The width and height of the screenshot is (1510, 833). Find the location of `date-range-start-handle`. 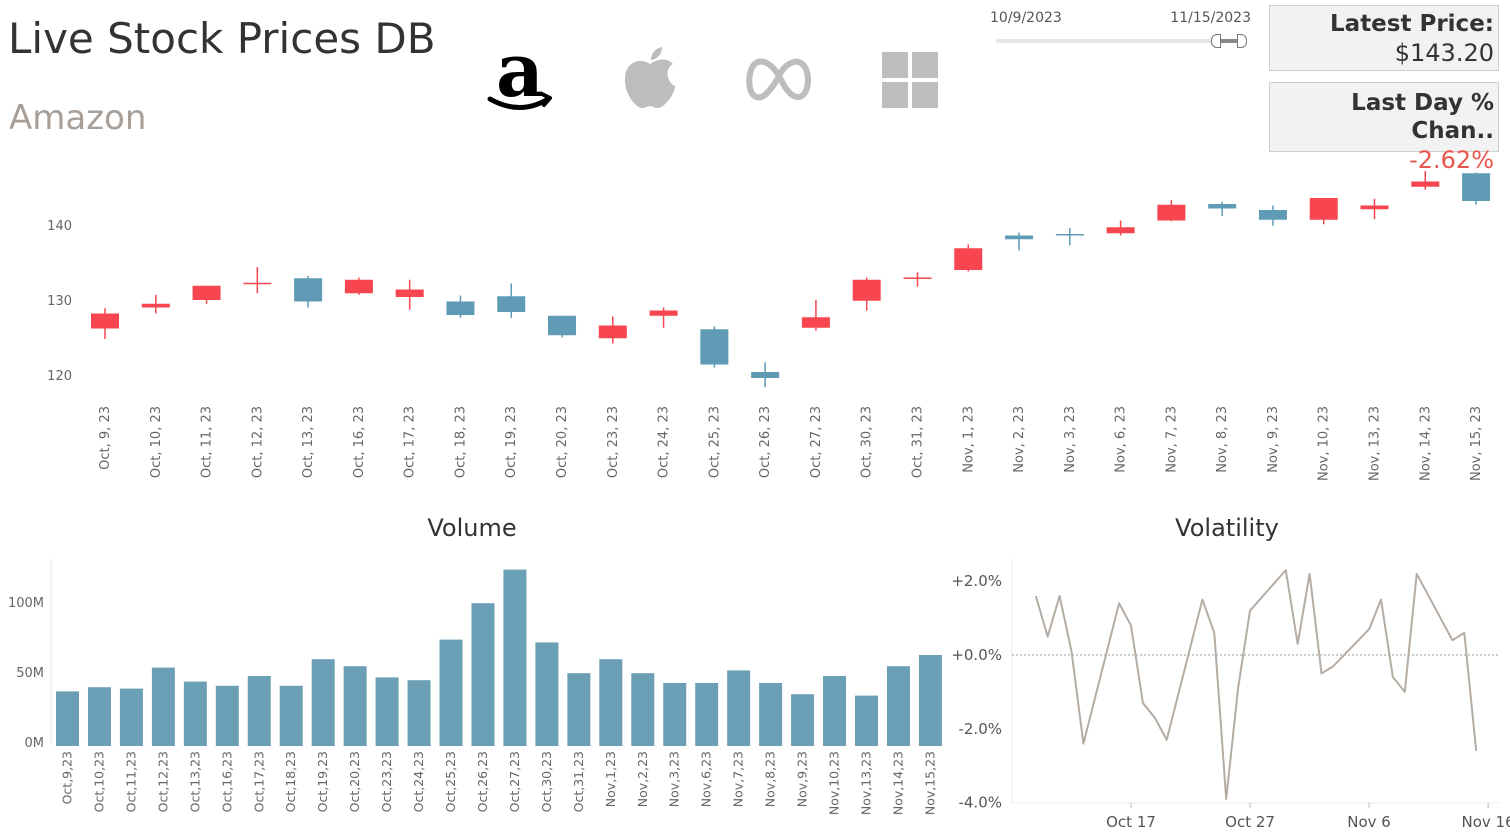

date-range-start-handle is located at coordinates (1216, 41).